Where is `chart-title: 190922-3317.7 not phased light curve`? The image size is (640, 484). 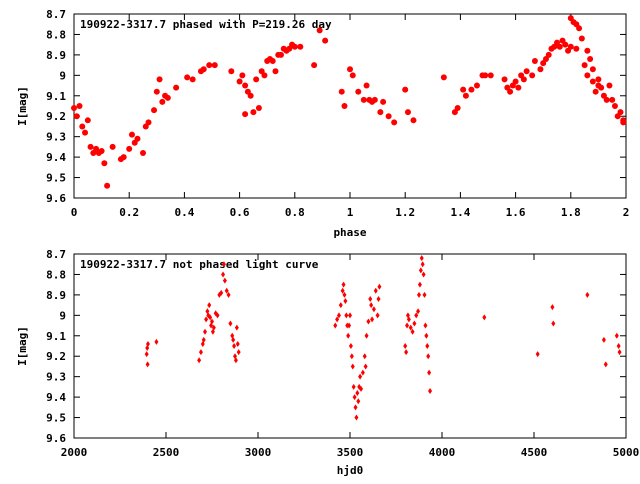 chart-title: 190922-3317.7 not phased light curve is located at coordinates (199, 264).